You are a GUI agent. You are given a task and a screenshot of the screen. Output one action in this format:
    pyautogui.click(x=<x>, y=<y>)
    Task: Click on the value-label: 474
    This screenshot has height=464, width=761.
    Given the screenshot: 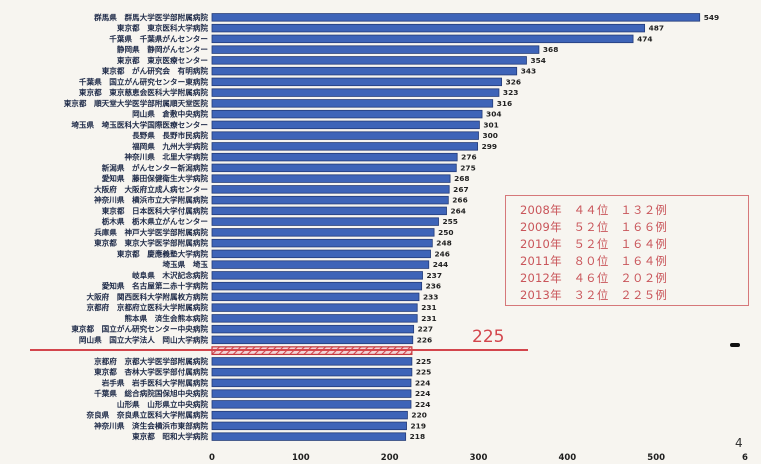 What is the action you would take?
    pyautogui.click(x=644, y=38)
    